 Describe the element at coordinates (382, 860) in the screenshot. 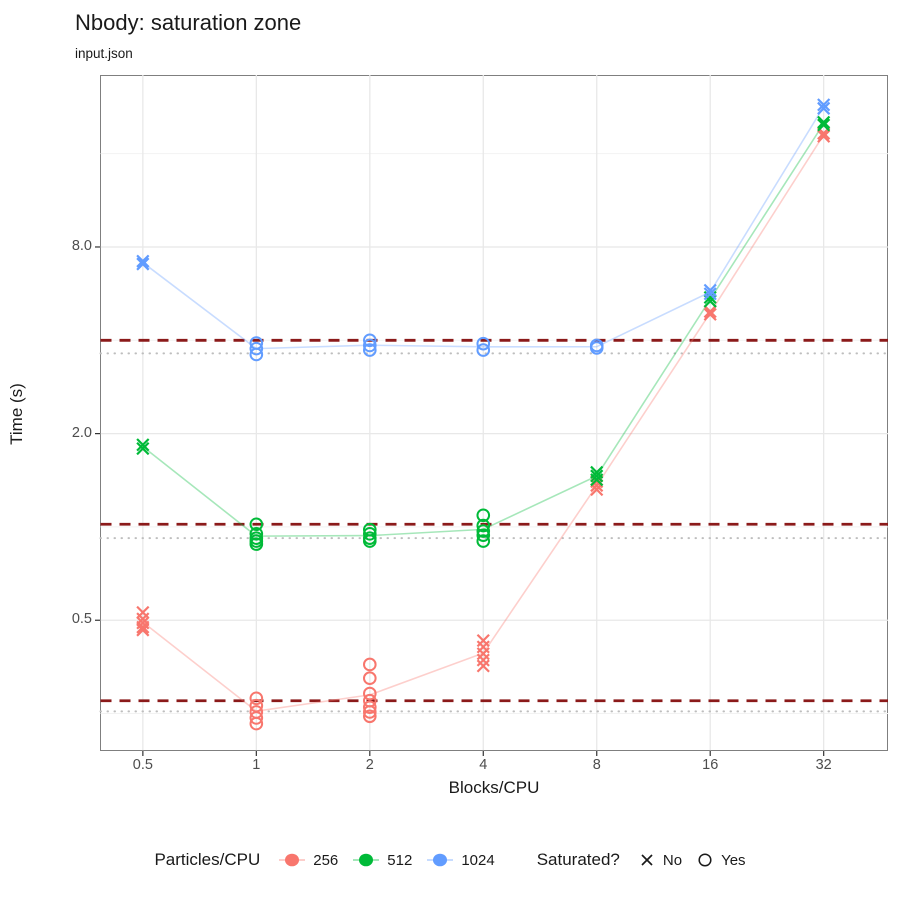

I see `legend-item-512: 512` at that location.